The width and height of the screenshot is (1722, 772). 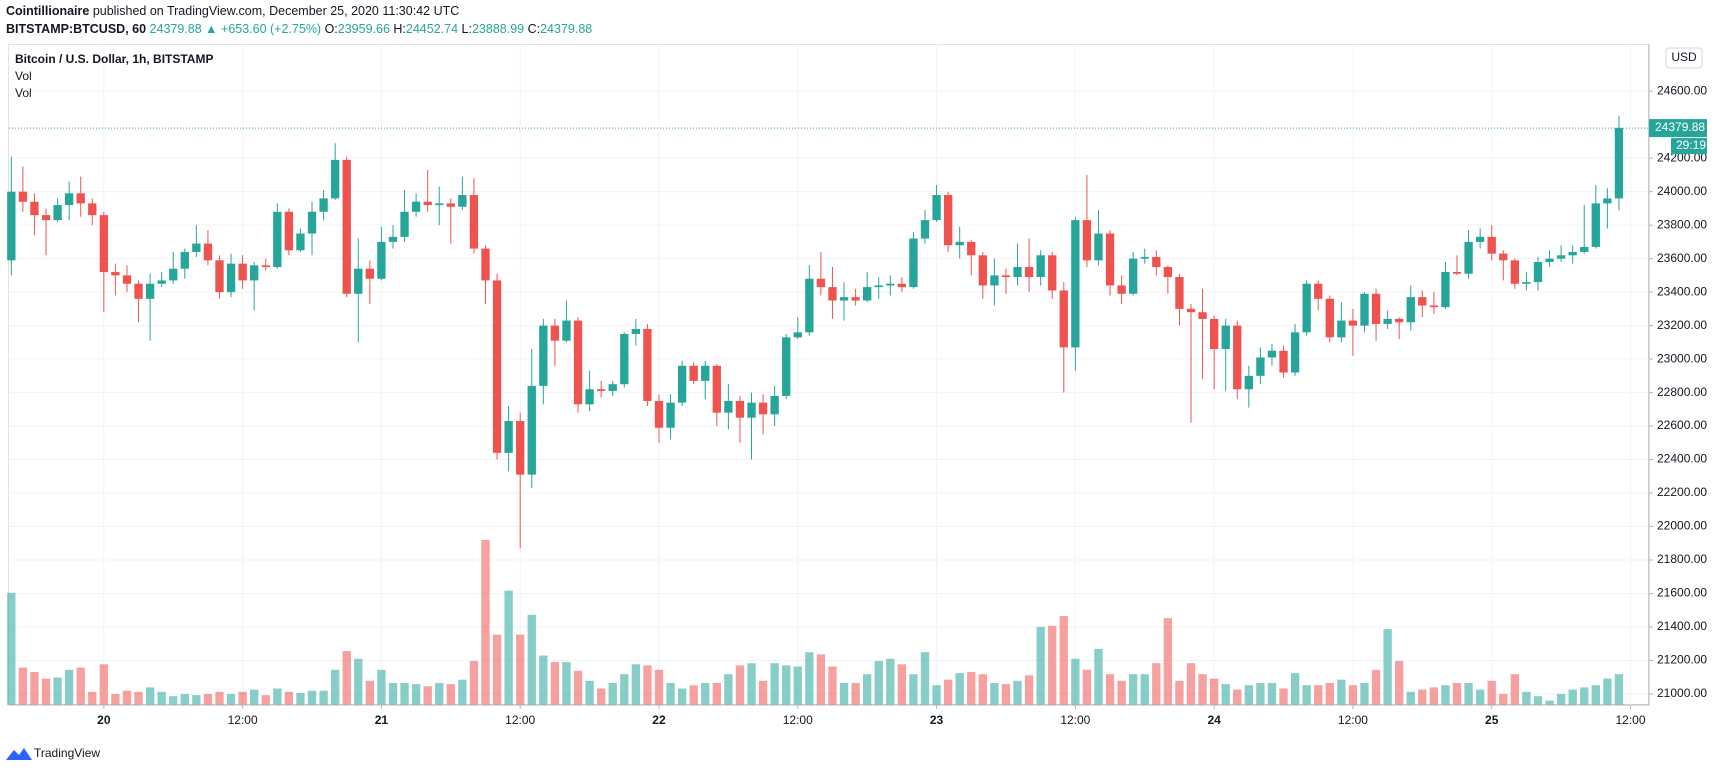 I want to click on l-value: 23888.99, so click(x=498, y=29).